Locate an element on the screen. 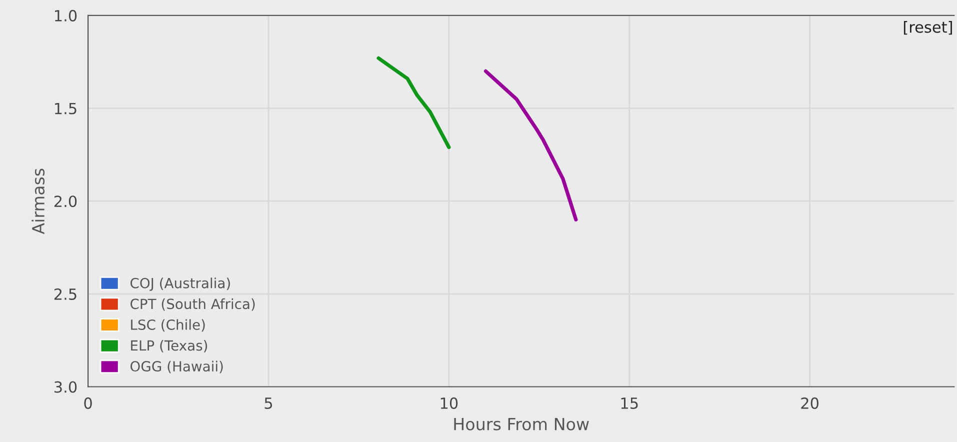 The width and height of the screenshot is (957, 442). legend-label: OGG (Hawaii) is located at coordinates (176, 367).